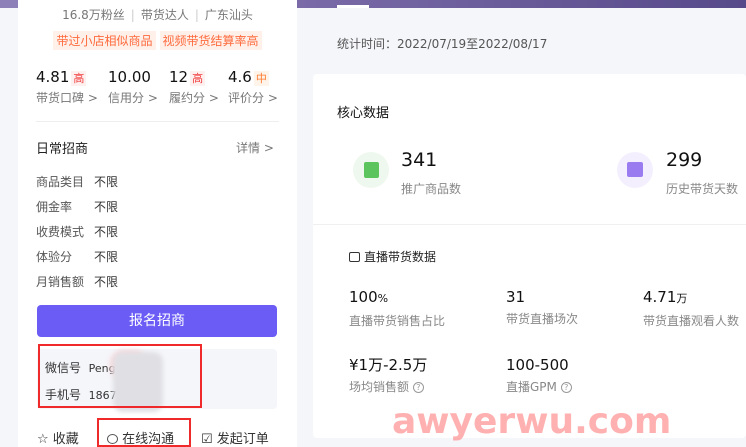  What do you see at coordinates (542, 307) in the screenshot?
I see `live-metric: 31 带货直播场次` at bounding box center [542, 307].